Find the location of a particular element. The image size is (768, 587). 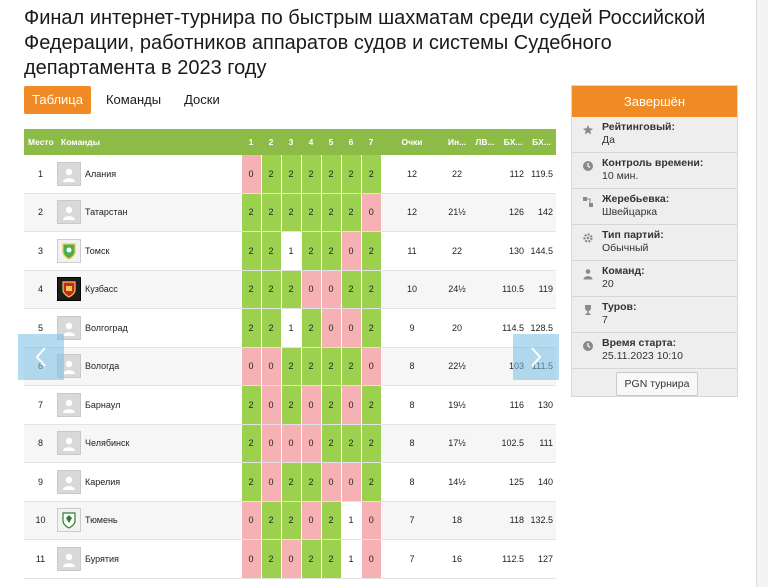

carousel-next-button is located at coordinates (536, 357).